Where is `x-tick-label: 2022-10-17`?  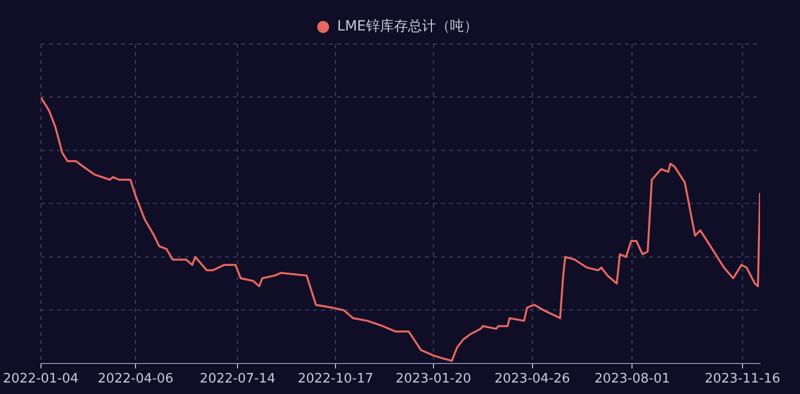 x-tick-label: 2022-10-17 is located at coordinates (336, 379).